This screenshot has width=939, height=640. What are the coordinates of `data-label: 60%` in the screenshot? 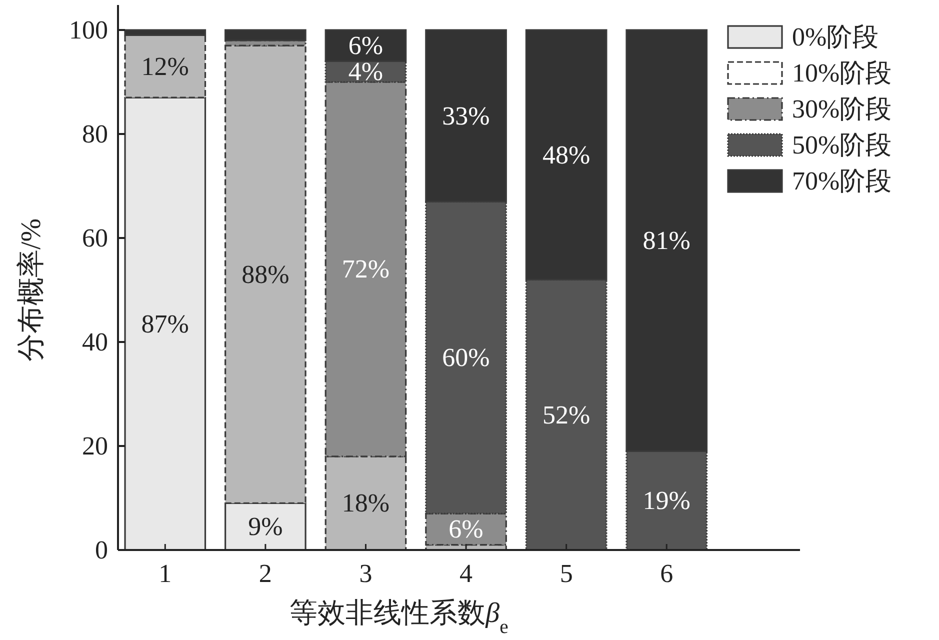 It's located at (466, 357).